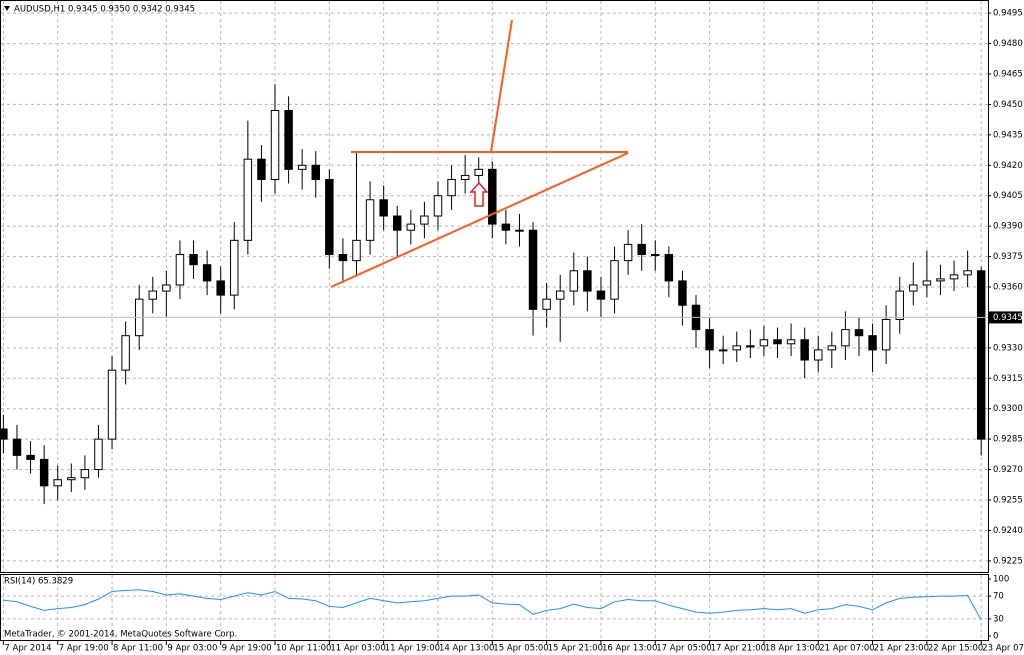  What do you see at coordinates (998, 597) in the screenshot?
I see `y-tick-label: 70` at bounding box center [998, 597].